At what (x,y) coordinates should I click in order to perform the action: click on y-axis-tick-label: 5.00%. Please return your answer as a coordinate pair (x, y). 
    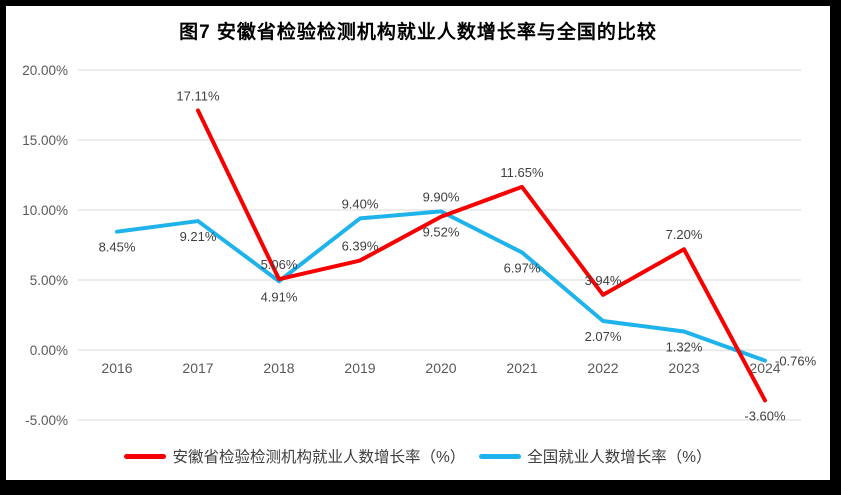
    Looking at the image, I should click on (49, 280).